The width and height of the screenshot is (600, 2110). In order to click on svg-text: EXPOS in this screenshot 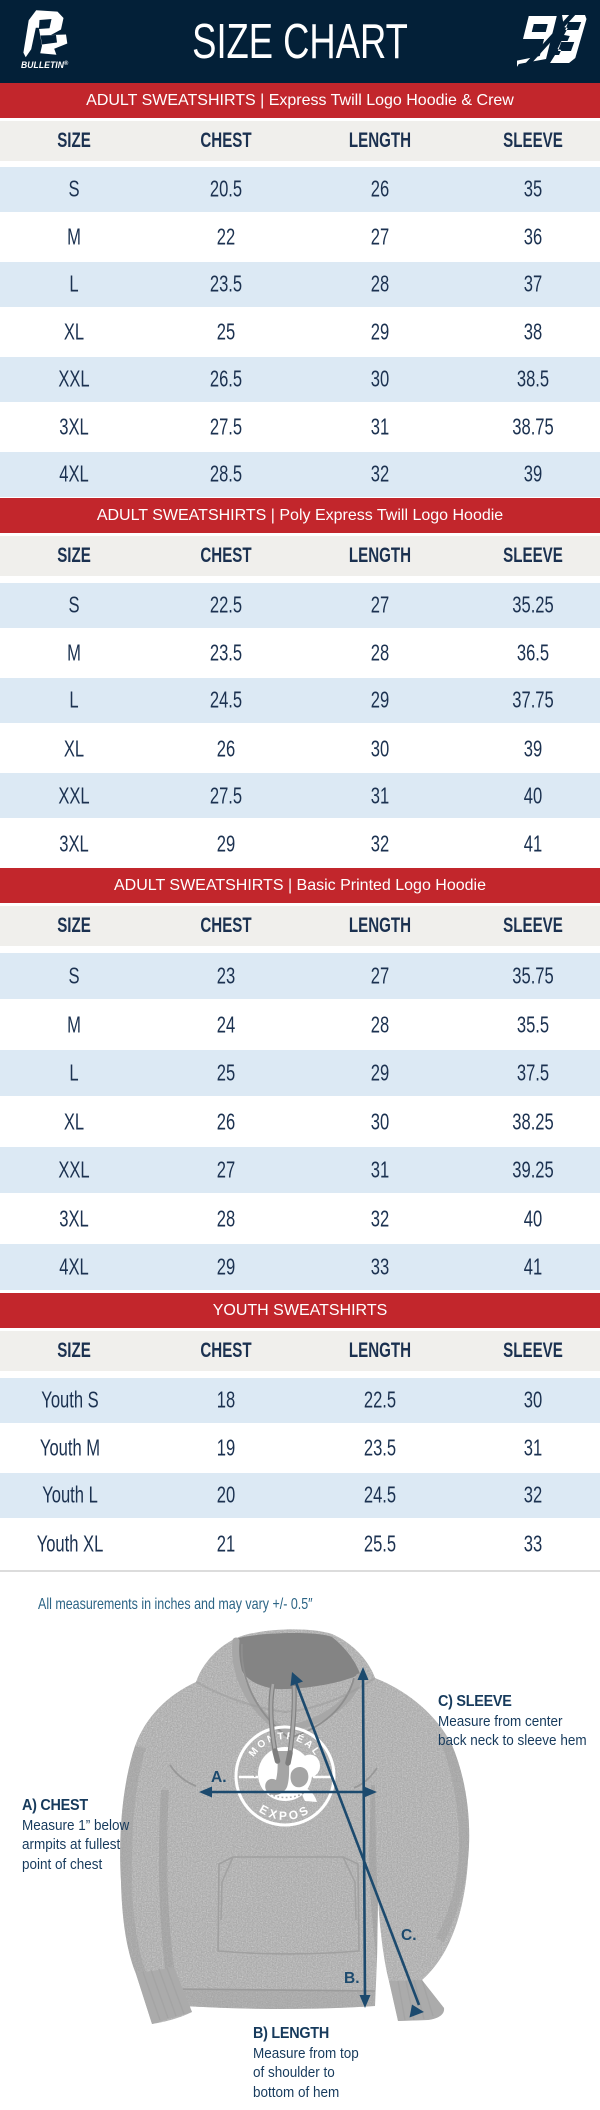, I will do `click(285, 1812)`.